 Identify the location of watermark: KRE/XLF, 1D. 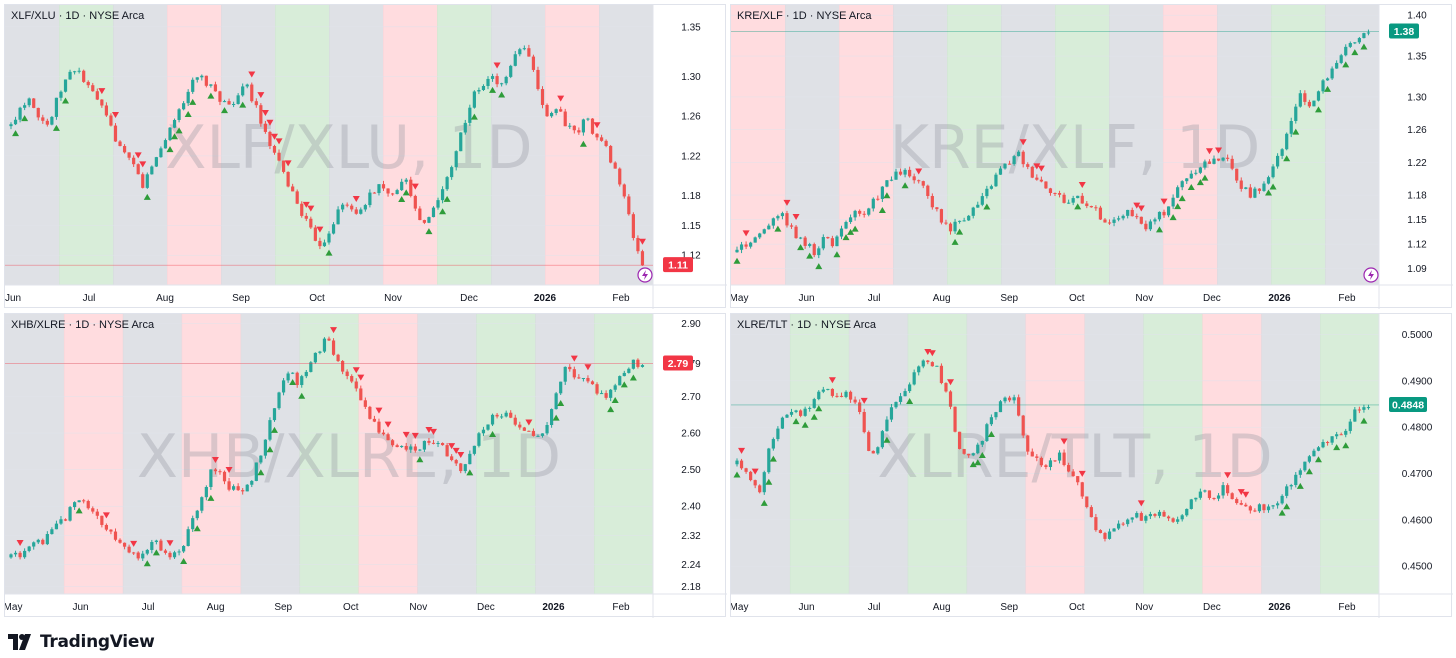
(1075, 148).